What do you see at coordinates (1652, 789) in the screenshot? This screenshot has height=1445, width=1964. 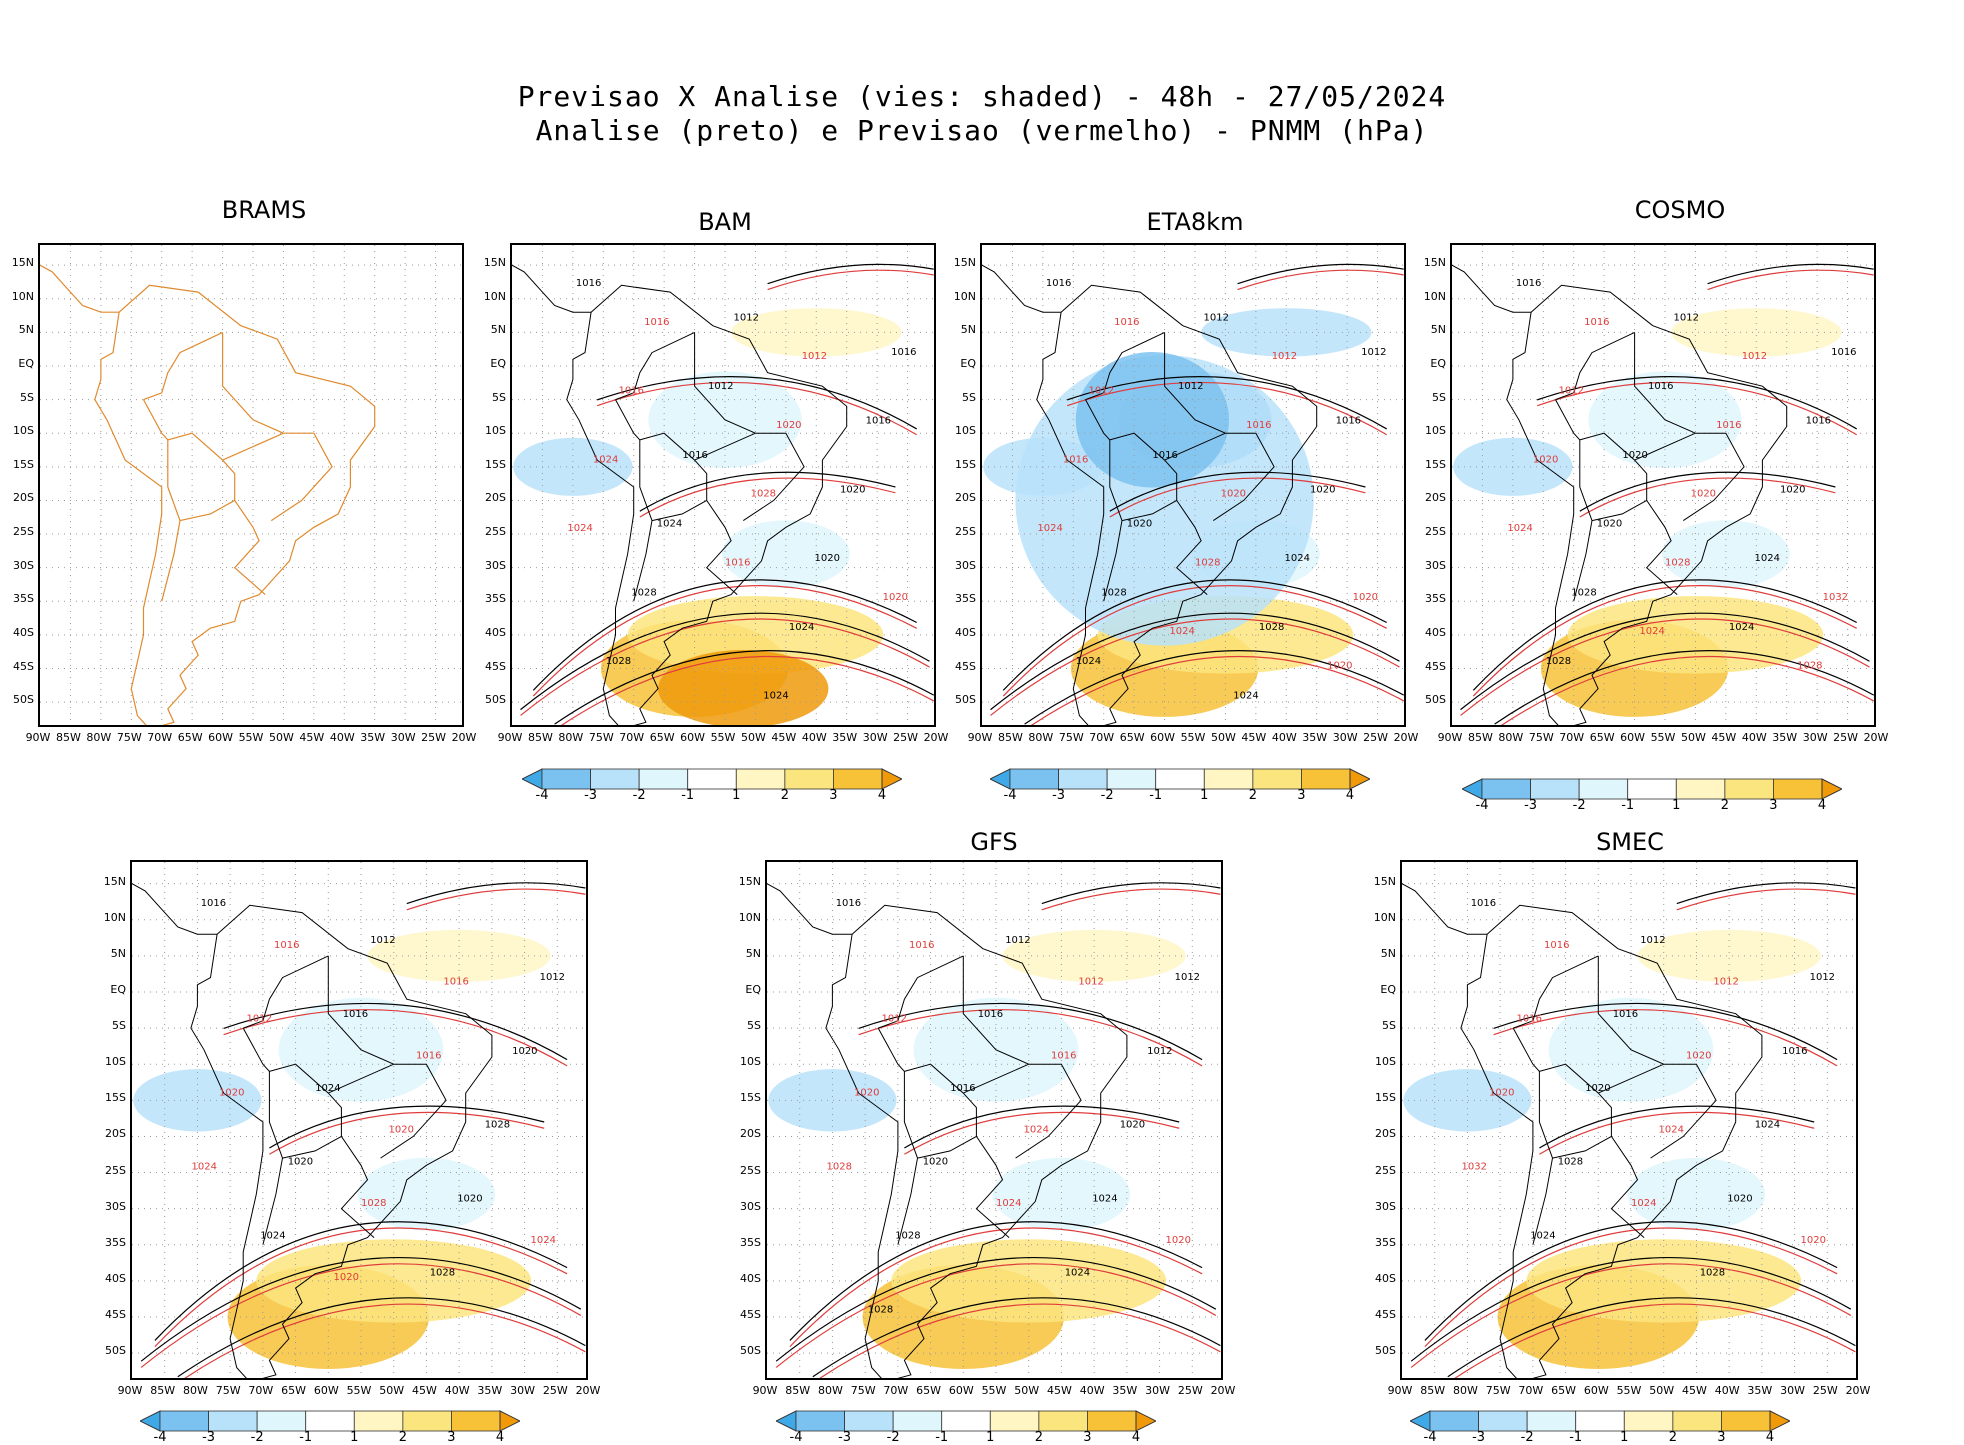 I see `cosmo-colorbar` at bounding box center [1652, 789].